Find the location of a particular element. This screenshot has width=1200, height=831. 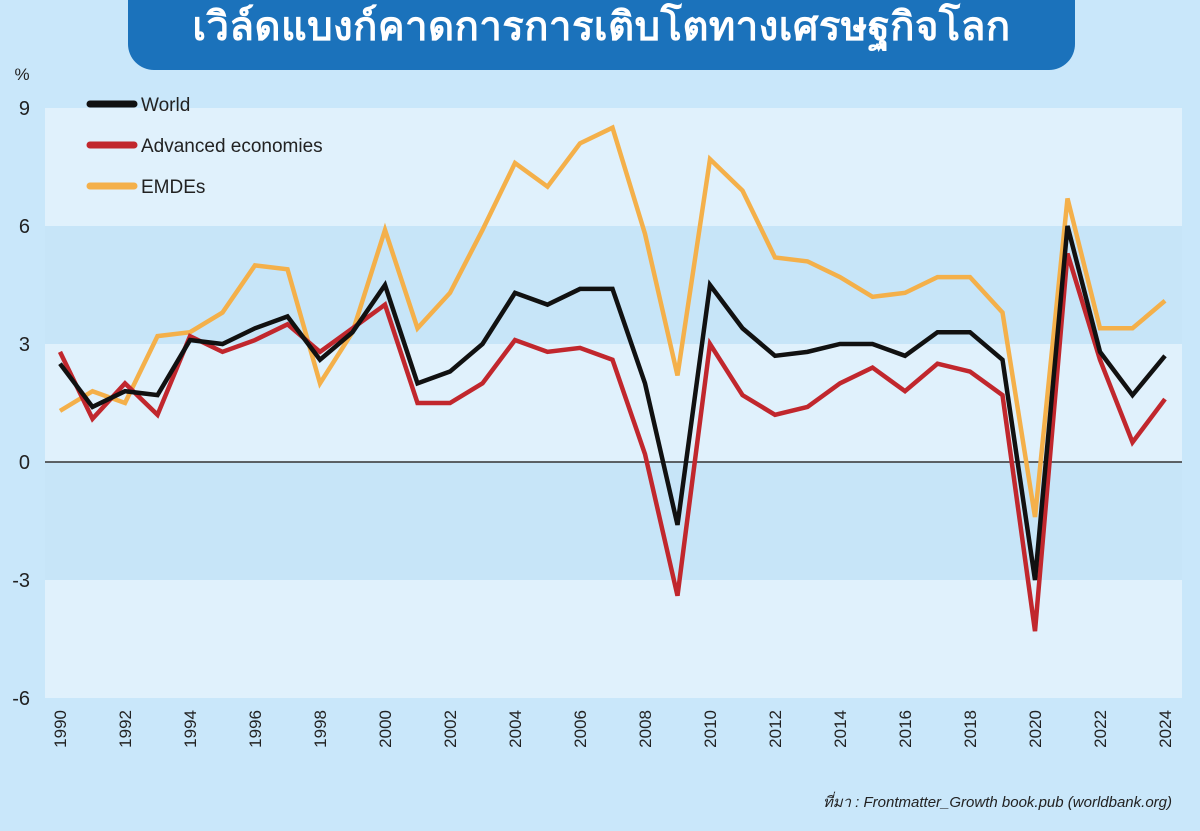

x-tick-label: 2016 is located at coordinates (905, 729).